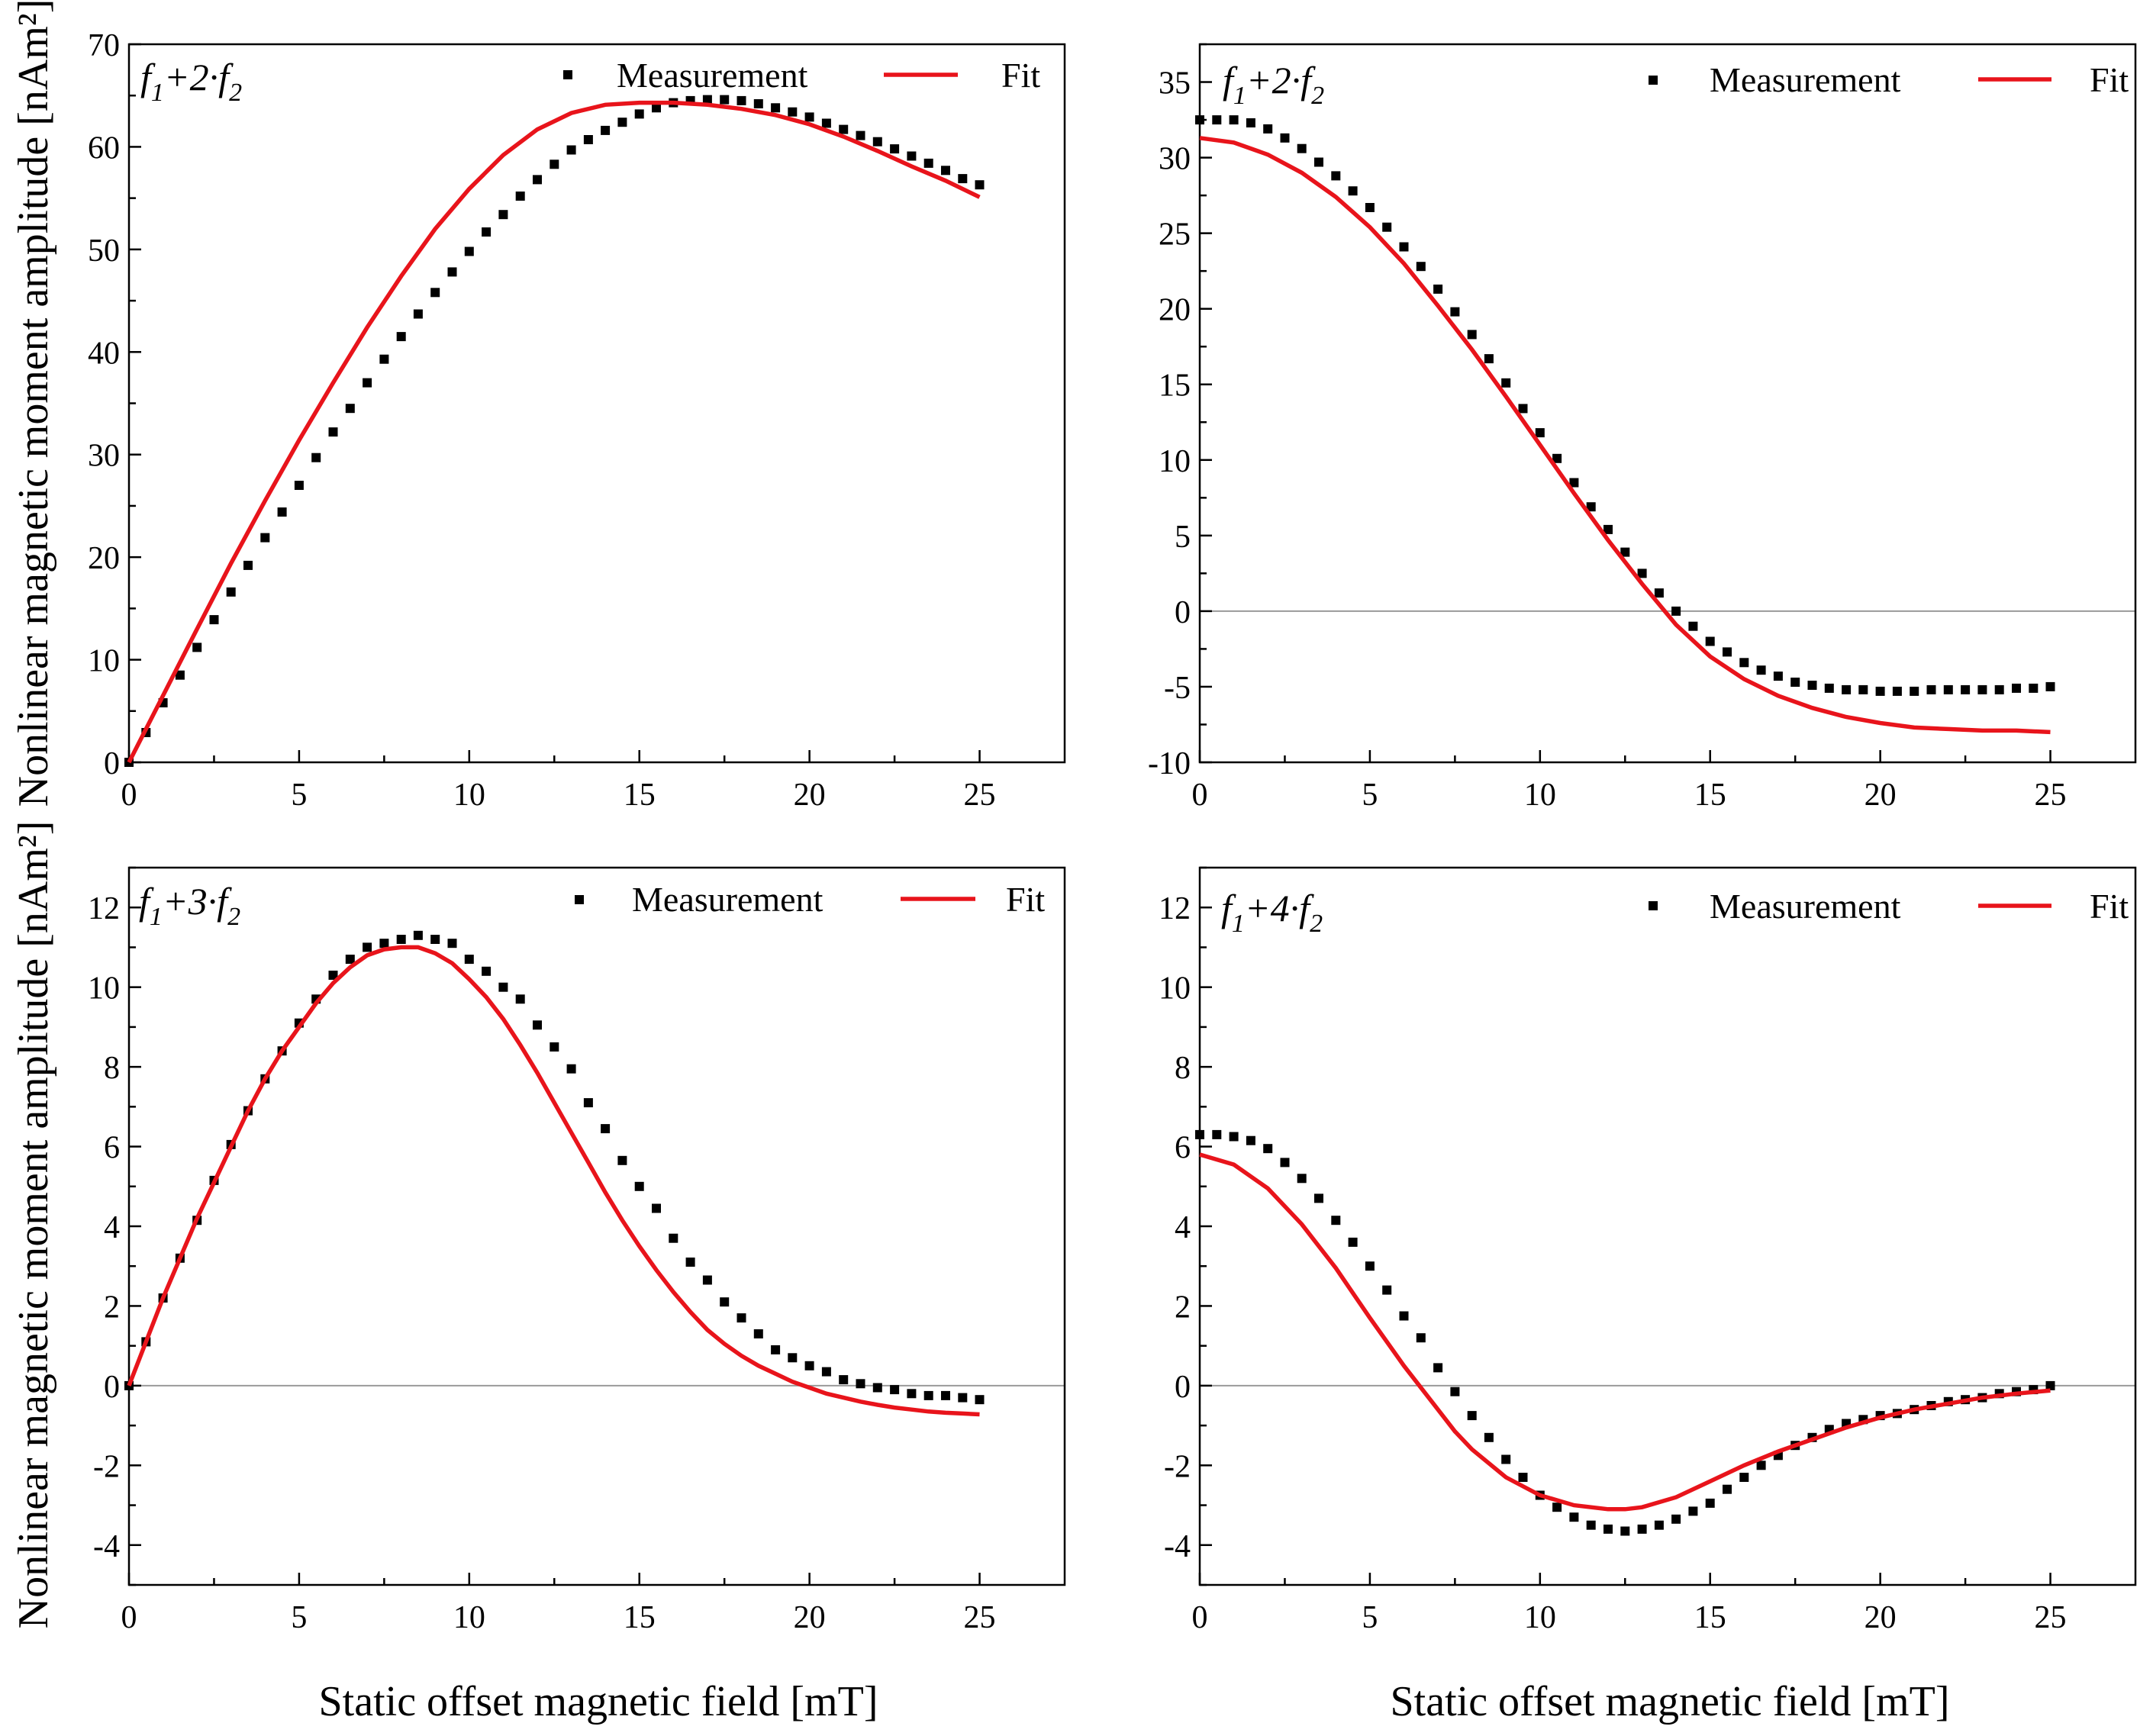 This screenshot has height=1736, width=2153. Describe the element at coordinates (104, 558) in the screenshot. I see `y-tick-label: 20` at that location.